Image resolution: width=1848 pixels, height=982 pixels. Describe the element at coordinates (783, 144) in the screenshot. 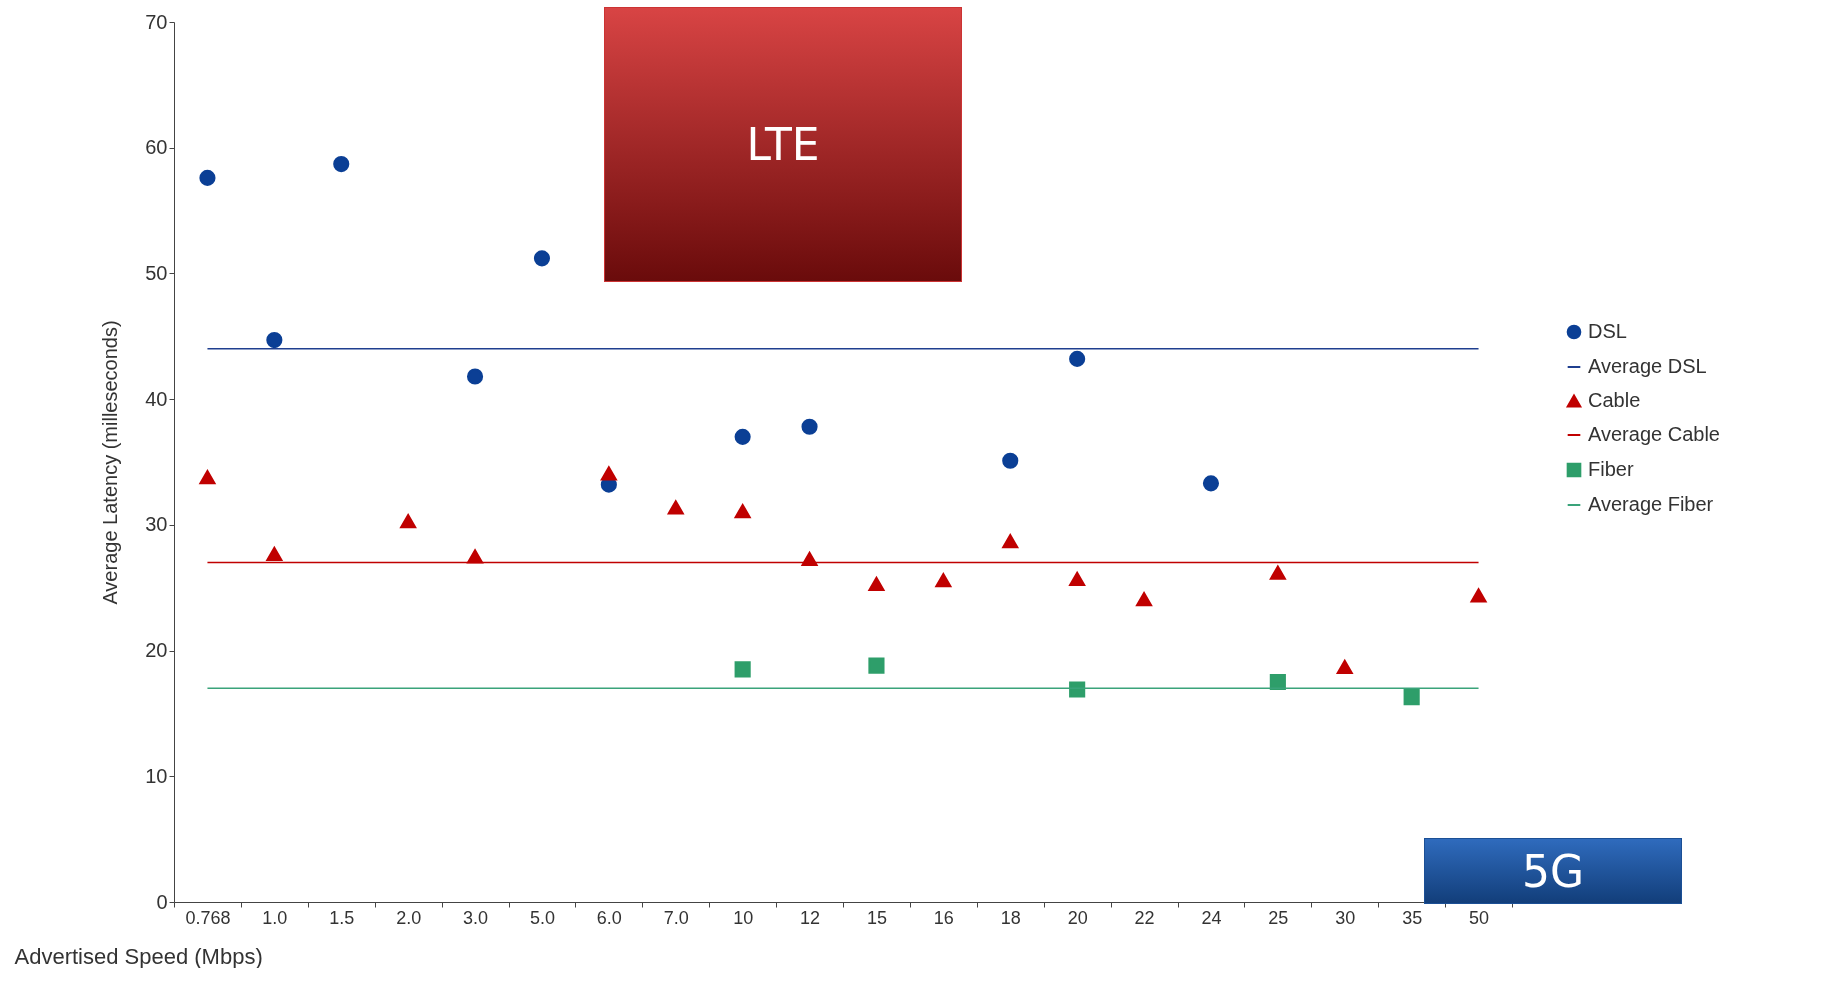

I see `label-panel: LTE` at that location.